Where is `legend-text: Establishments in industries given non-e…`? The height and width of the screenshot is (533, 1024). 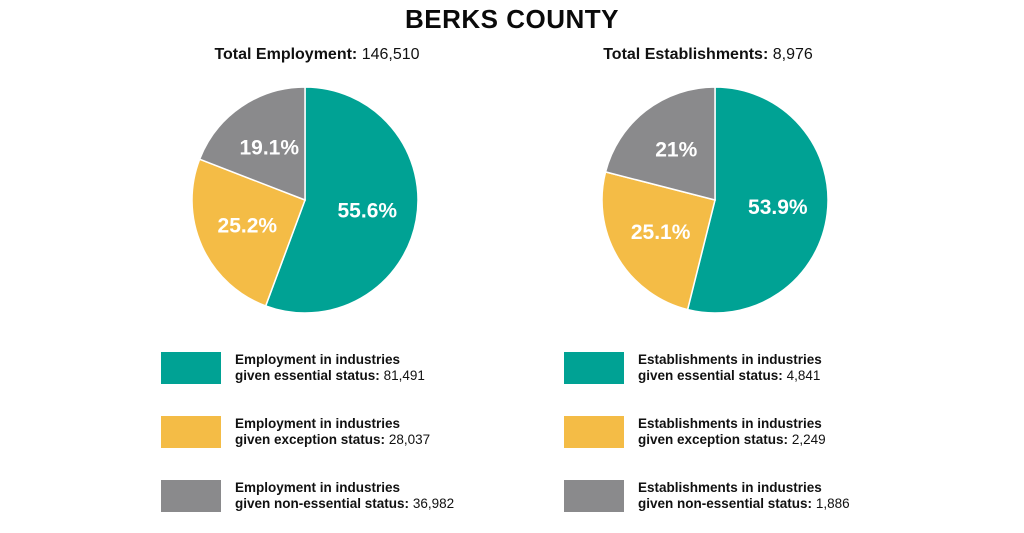 legend-text: Establishments in industries given non-e… is located at coordinates (744, 495).